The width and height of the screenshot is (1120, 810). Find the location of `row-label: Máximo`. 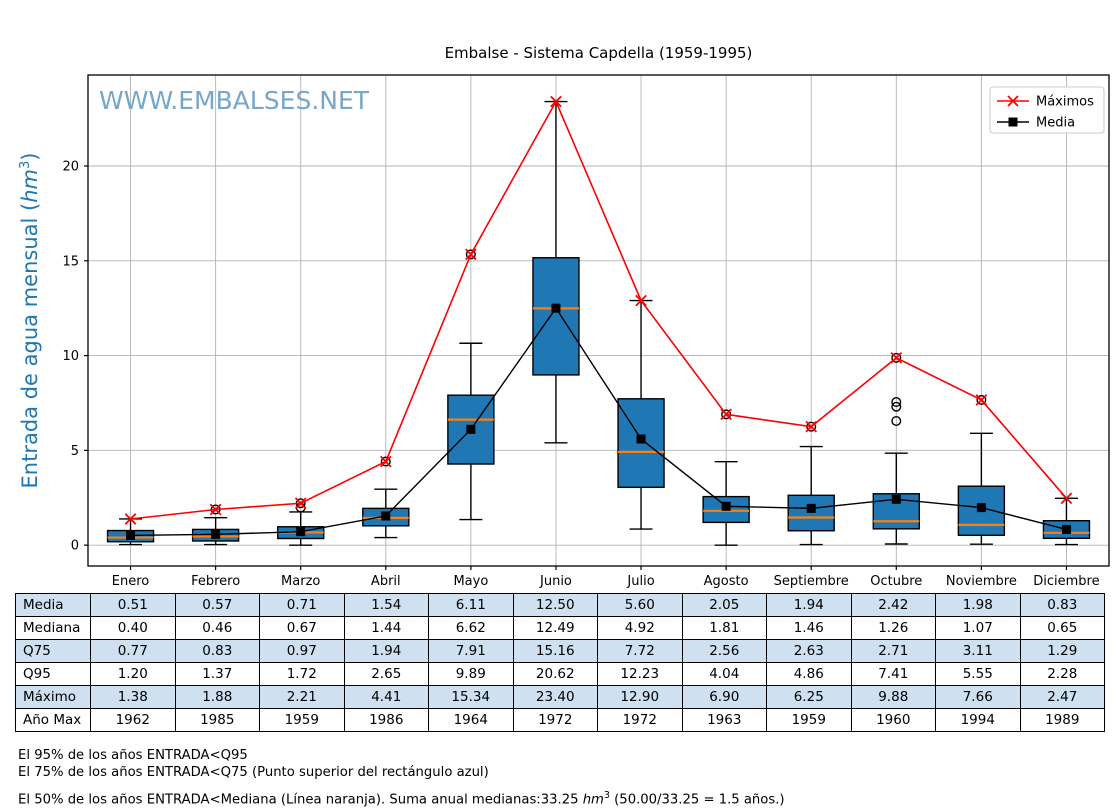

row-label: Máximo is located at coordinates (53, 697).